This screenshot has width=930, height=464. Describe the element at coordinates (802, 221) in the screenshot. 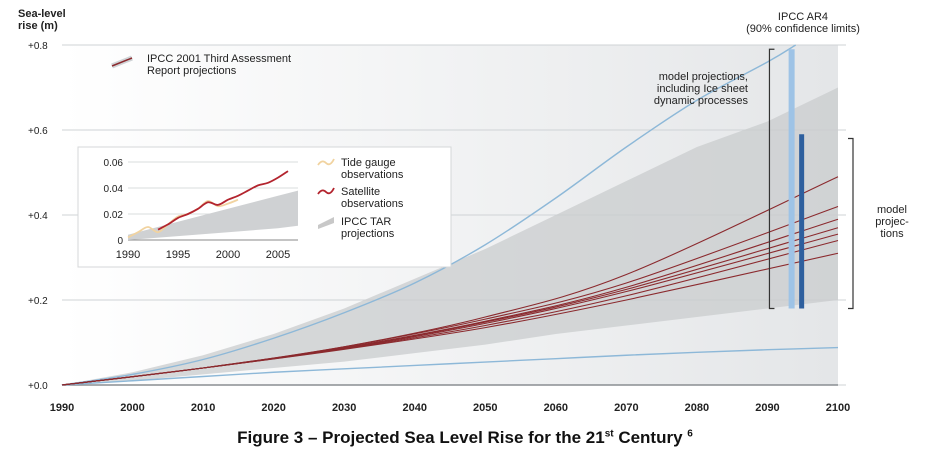

I see `ar4-bar-dark` at that location.